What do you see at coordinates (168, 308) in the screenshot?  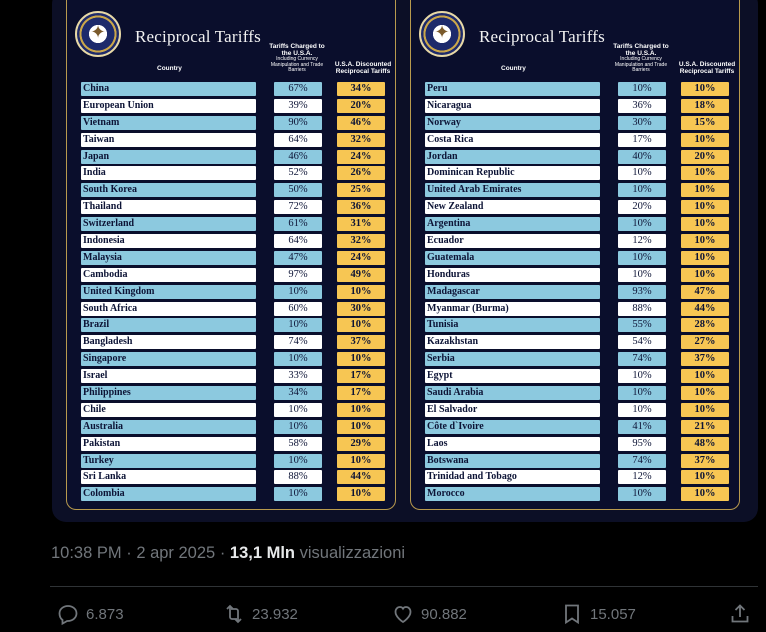 I see `country-cell: South Africa` at bounding box center [168, 308].